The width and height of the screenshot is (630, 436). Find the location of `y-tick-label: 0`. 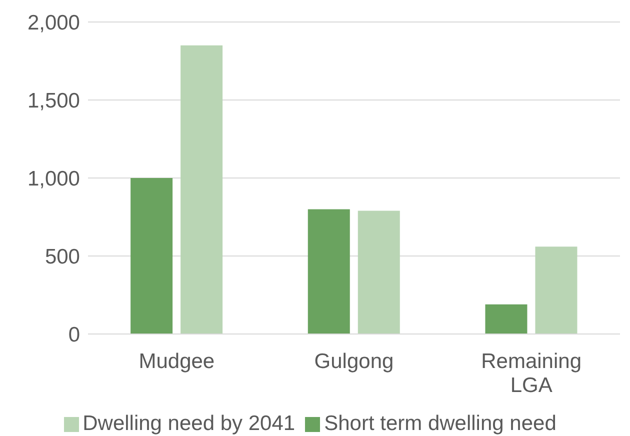

y-tick-label: 0 is located at coordinates (74, 334).